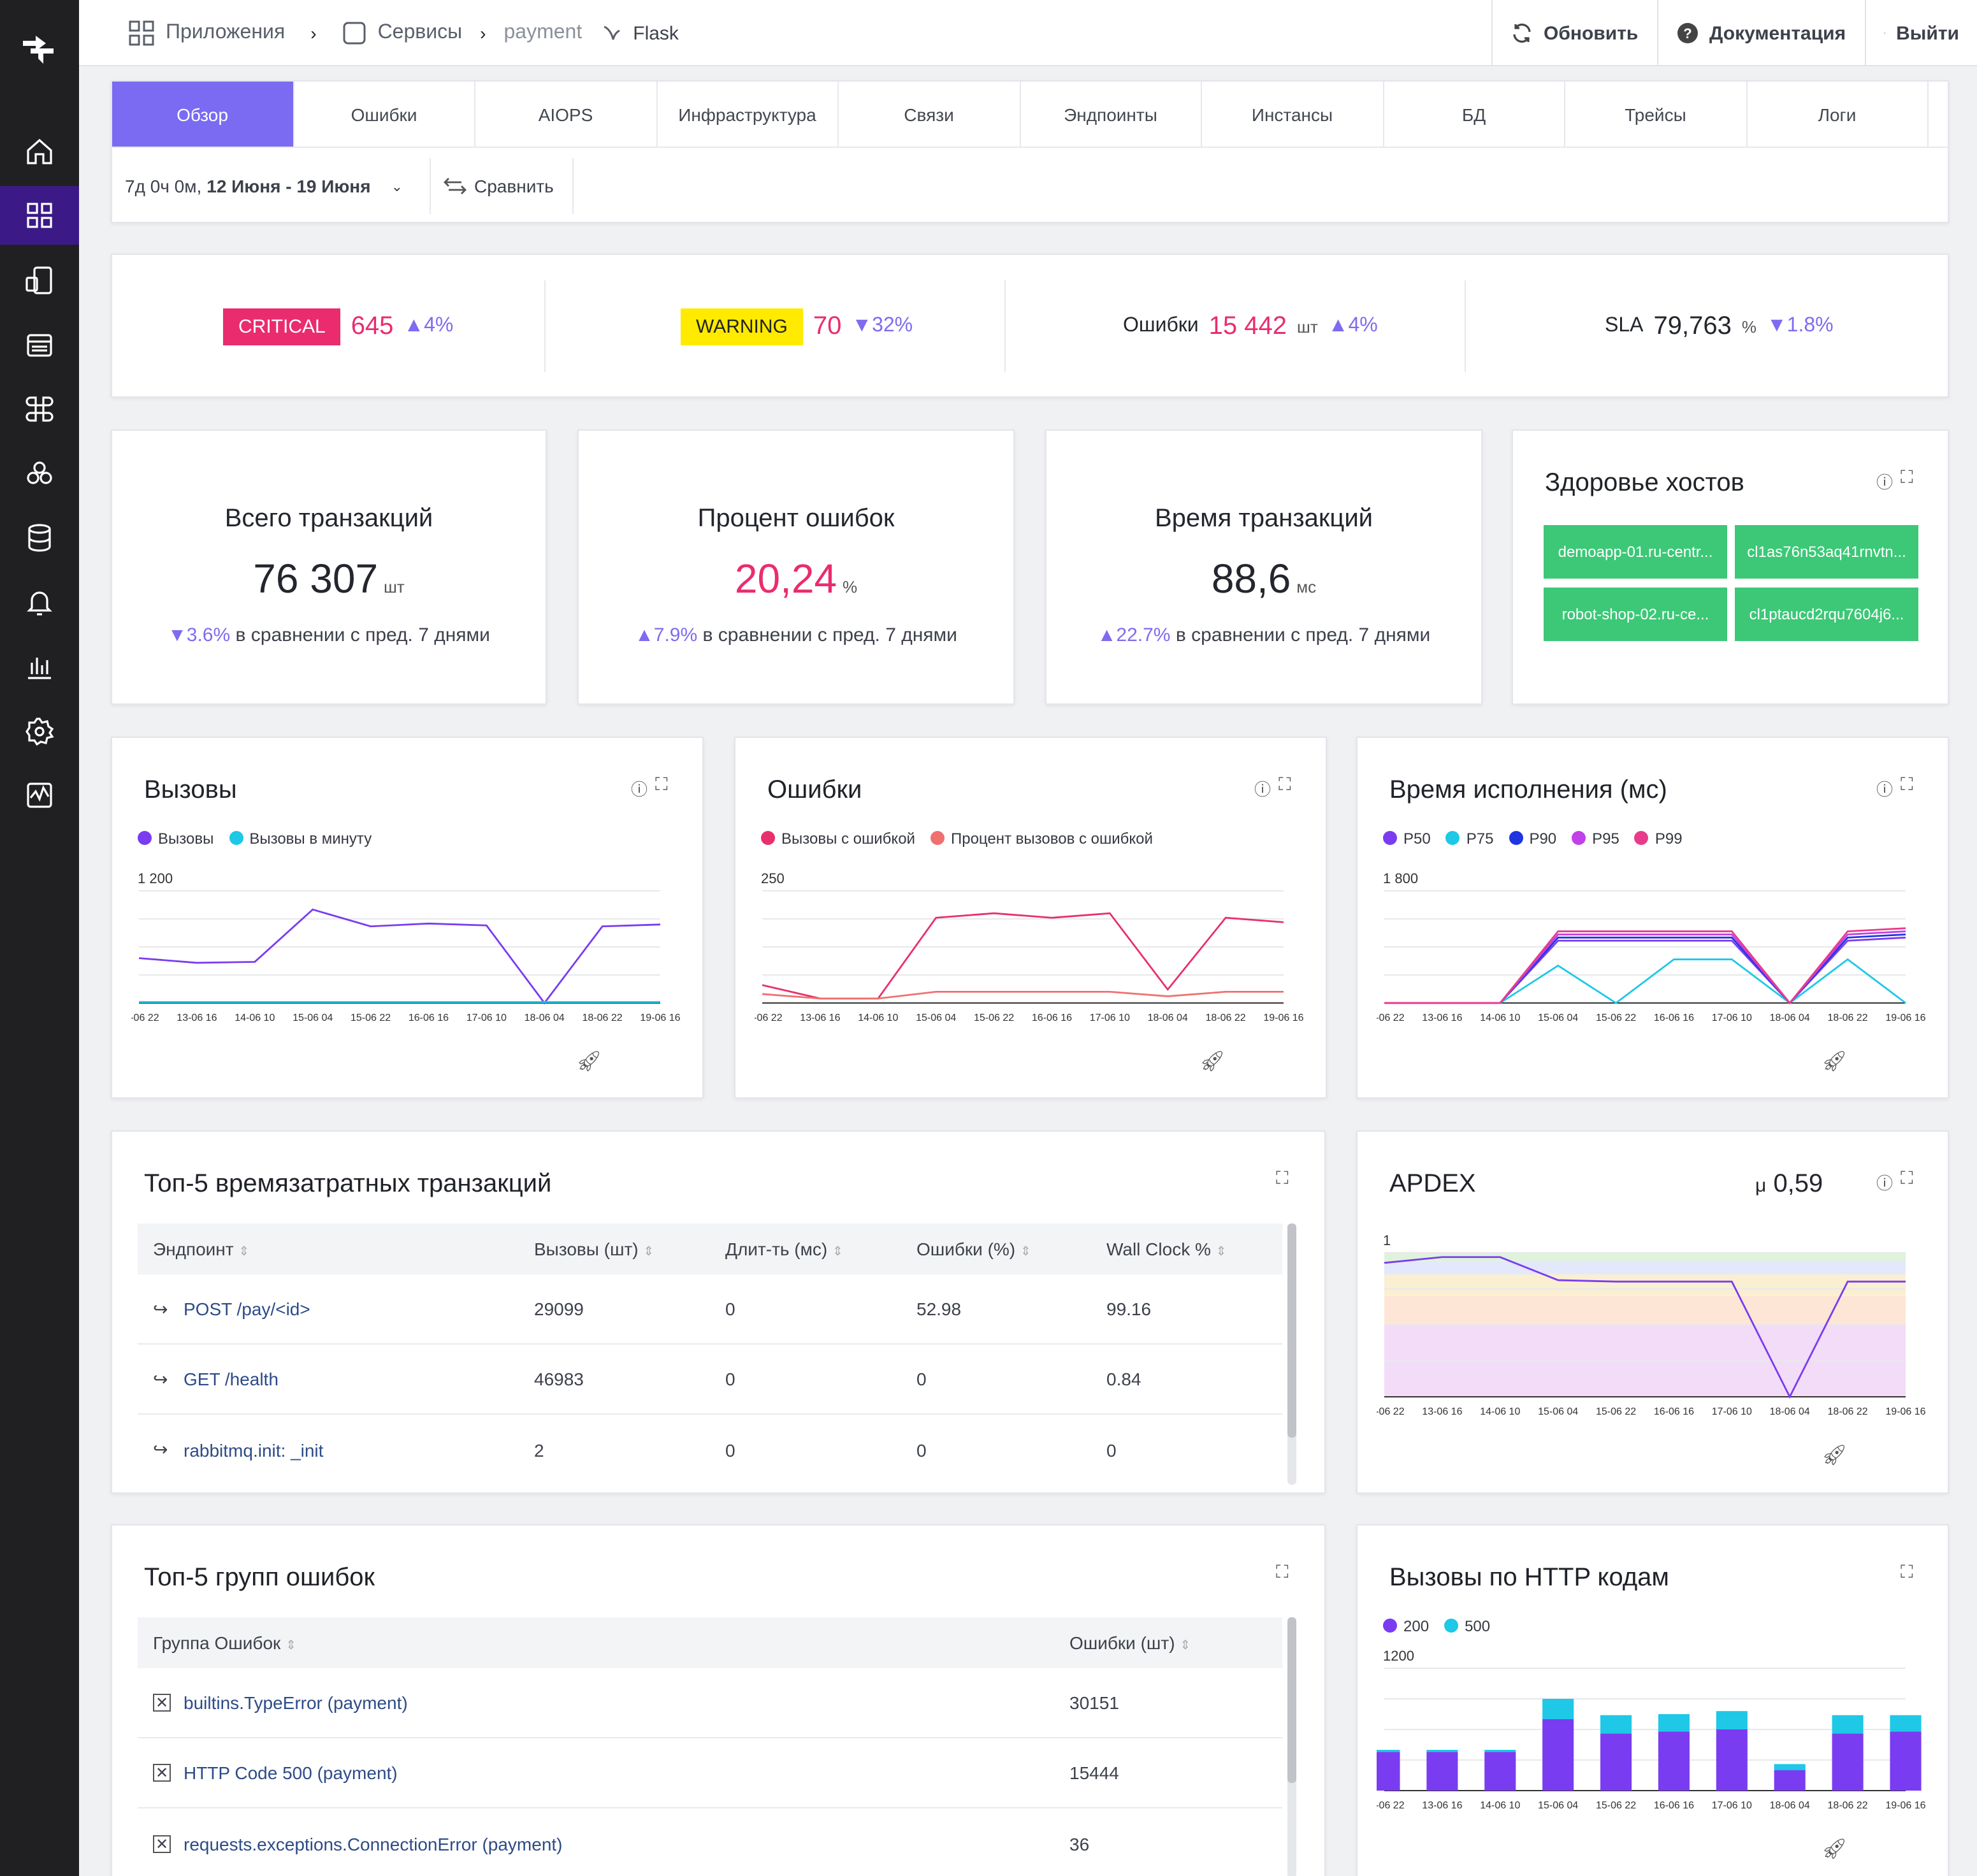 This screenshot has height=1876, width=1977. What do you see at coordinates (1574, 33) in the screenshot?
I see `refresh-button: Обновить` at bounding box center [1574, 33].